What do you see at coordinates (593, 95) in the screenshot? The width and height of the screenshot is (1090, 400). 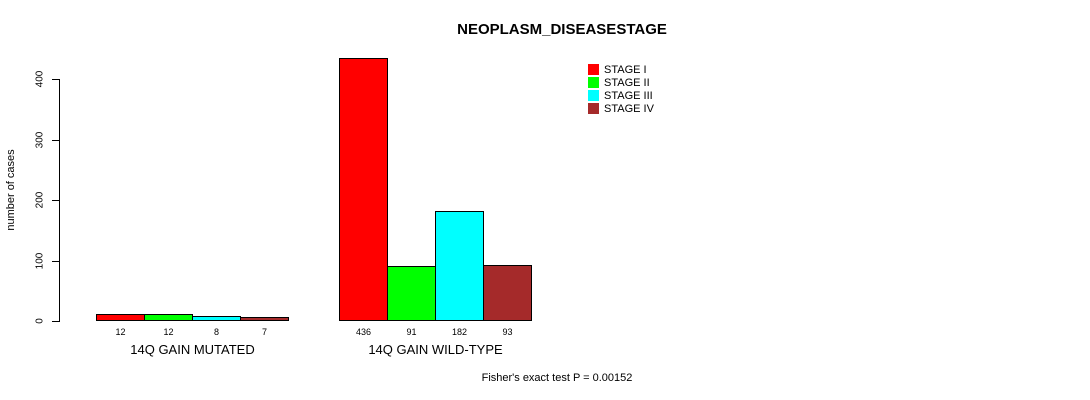 I see `legend-swatch-stage-iii` at bounding box center [593, 95].